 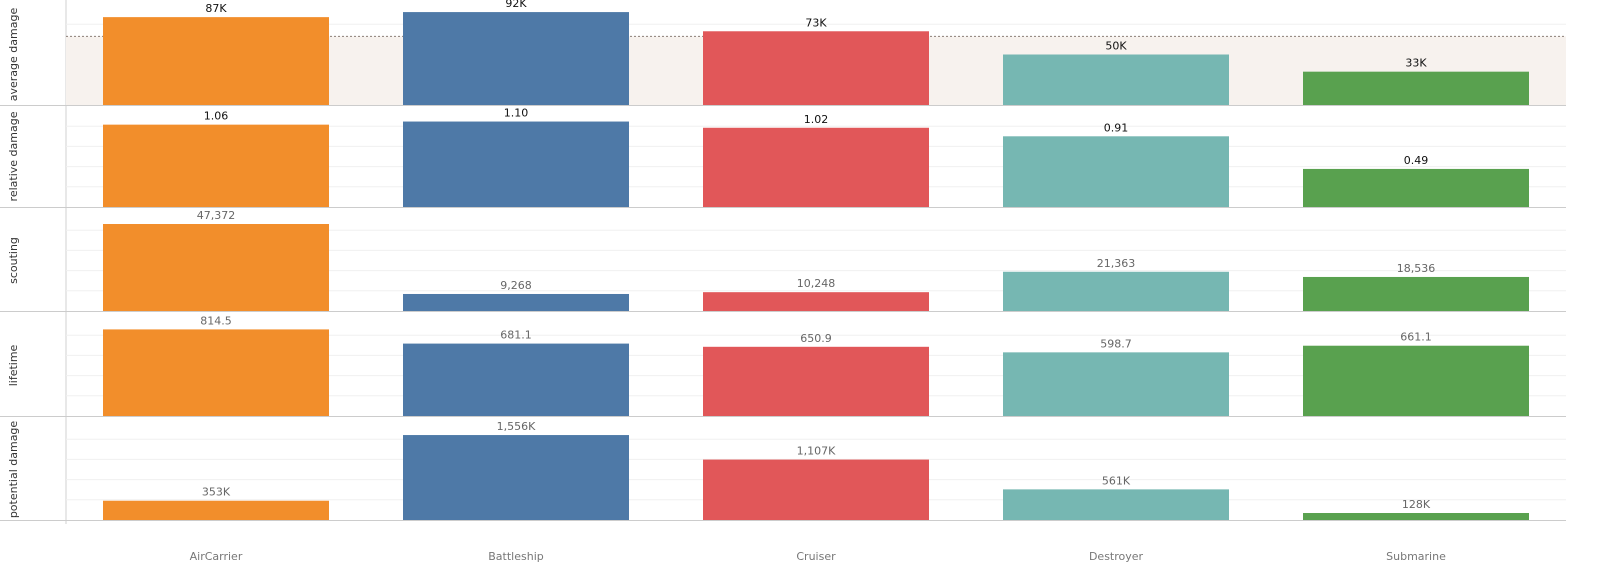 What do you see at coordinates (216, 372) in the screenshot?
I see `lifetime-bar-aircarrier` at bounding box center [216, 372].